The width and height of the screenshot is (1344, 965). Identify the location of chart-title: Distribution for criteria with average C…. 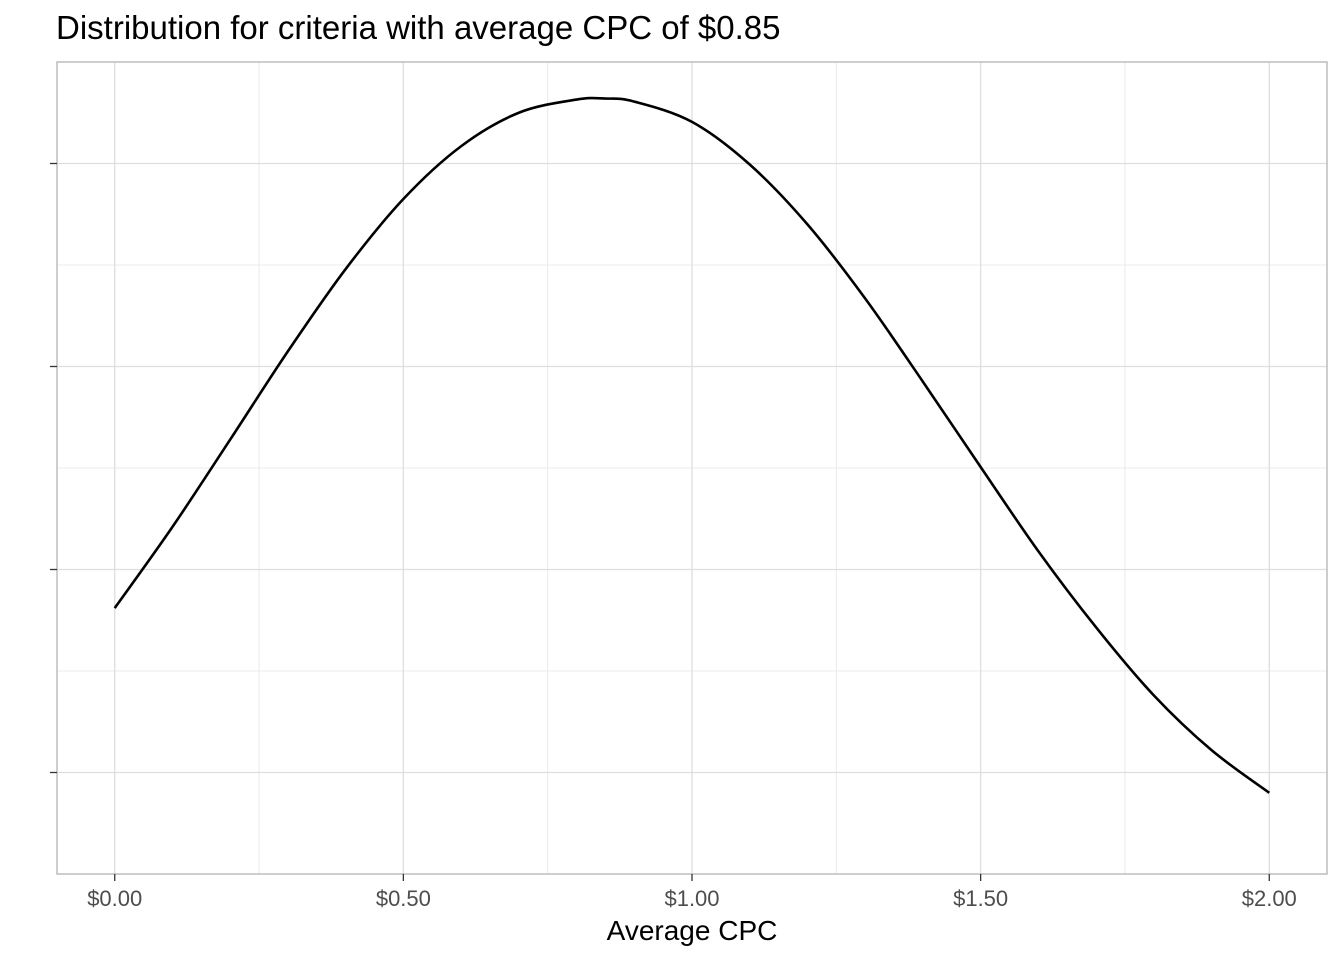
(418, 27).